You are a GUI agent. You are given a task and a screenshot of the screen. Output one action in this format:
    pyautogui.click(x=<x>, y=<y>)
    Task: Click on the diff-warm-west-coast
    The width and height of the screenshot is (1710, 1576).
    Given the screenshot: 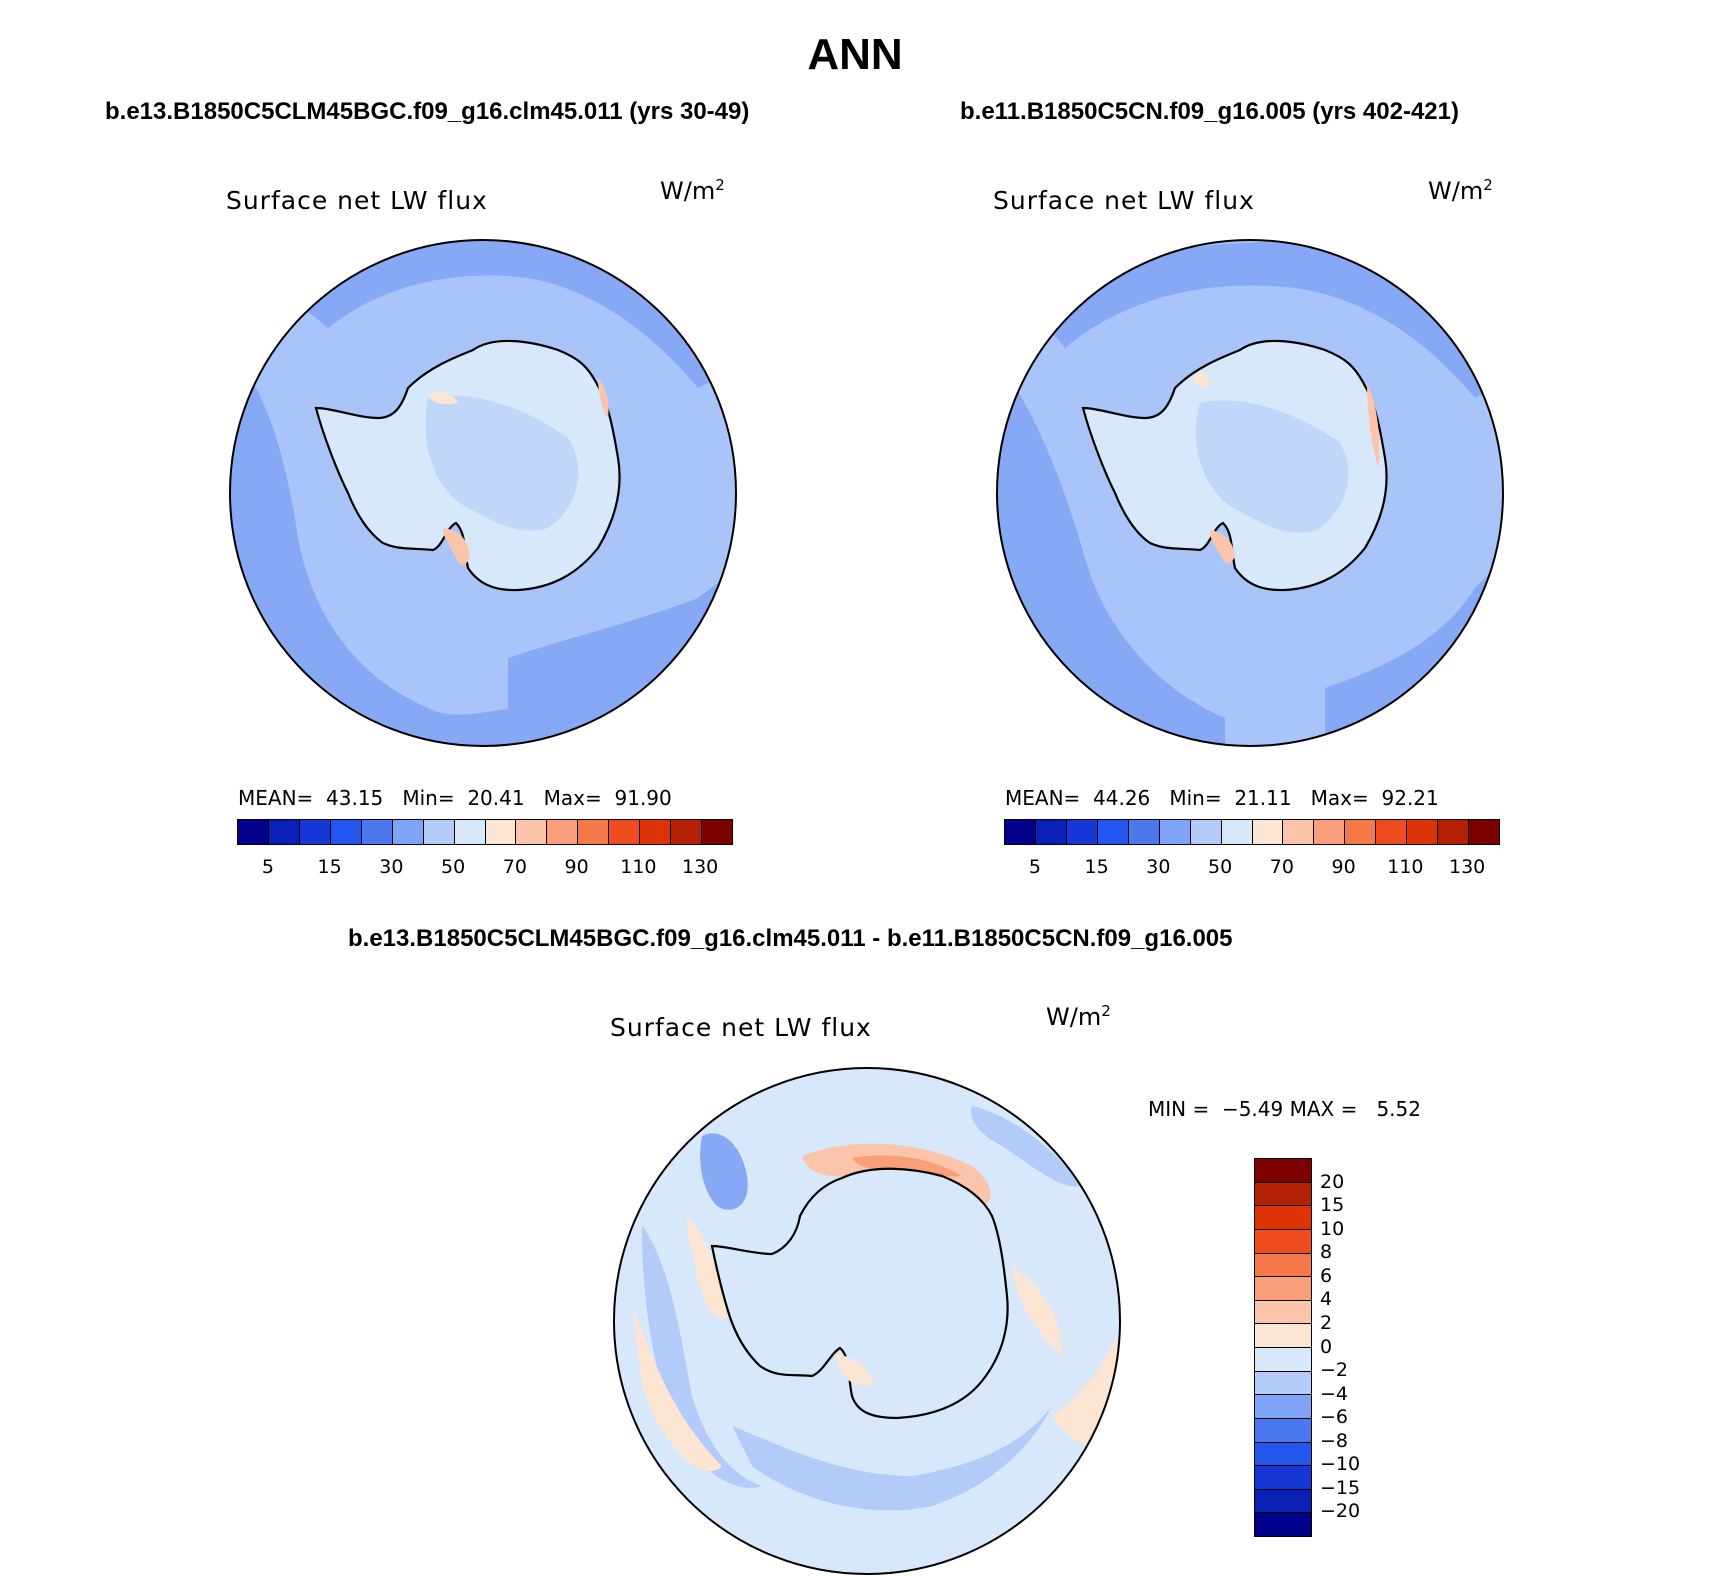 What is the action you would take?
    pyautogui.click(x=706, y=1267)
    